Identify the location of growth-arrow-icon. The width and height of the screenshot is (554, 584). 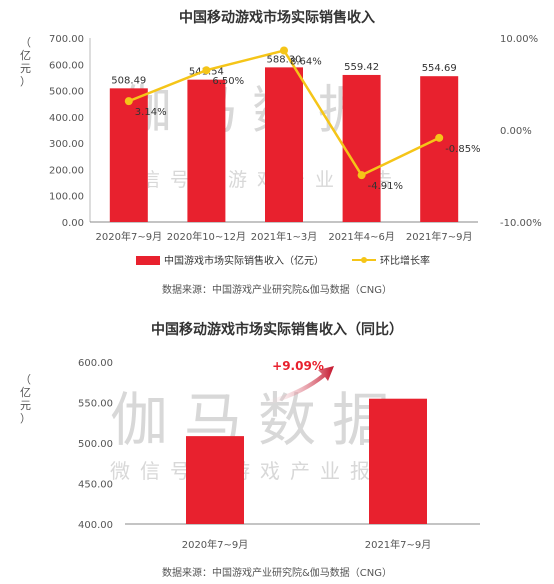
(298, 386).